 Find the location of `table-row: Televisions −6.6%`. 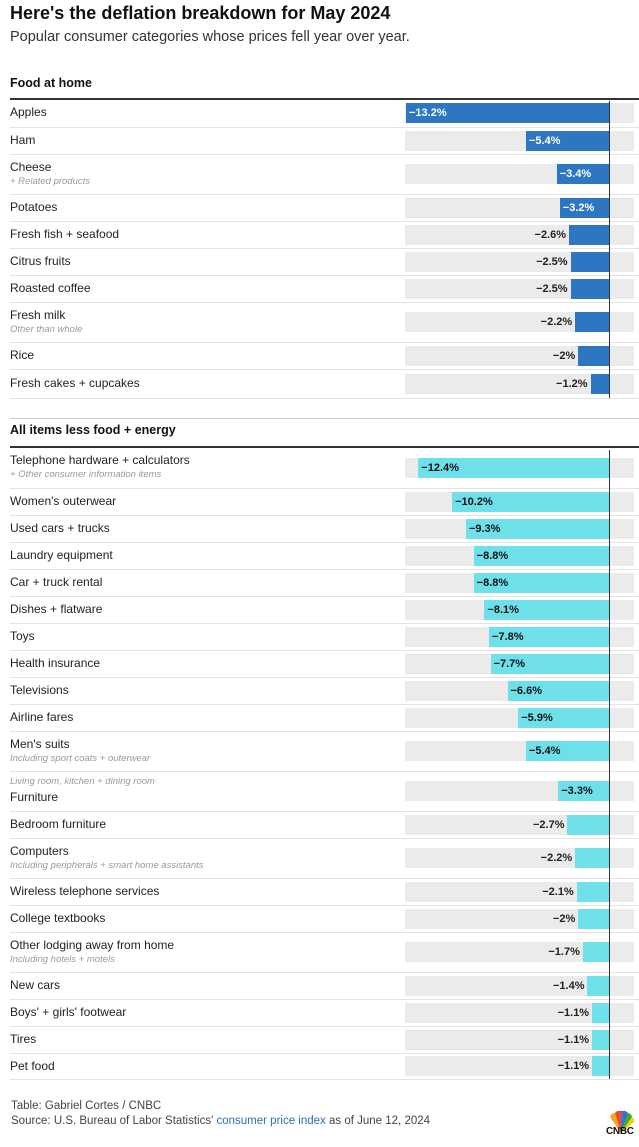

table-row: Televisions −6.6% is located at coordinates (324, 691).